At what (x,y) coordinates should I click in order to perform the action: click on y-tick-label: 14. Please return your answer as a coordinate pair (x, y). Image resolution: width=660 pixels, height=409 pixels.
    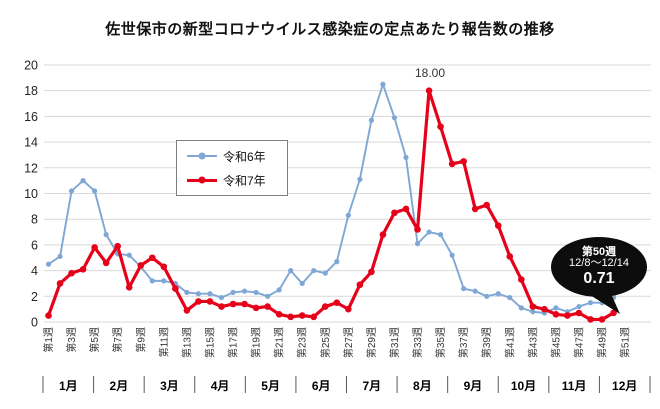
    Looking at the image, I should click on (31, 143).